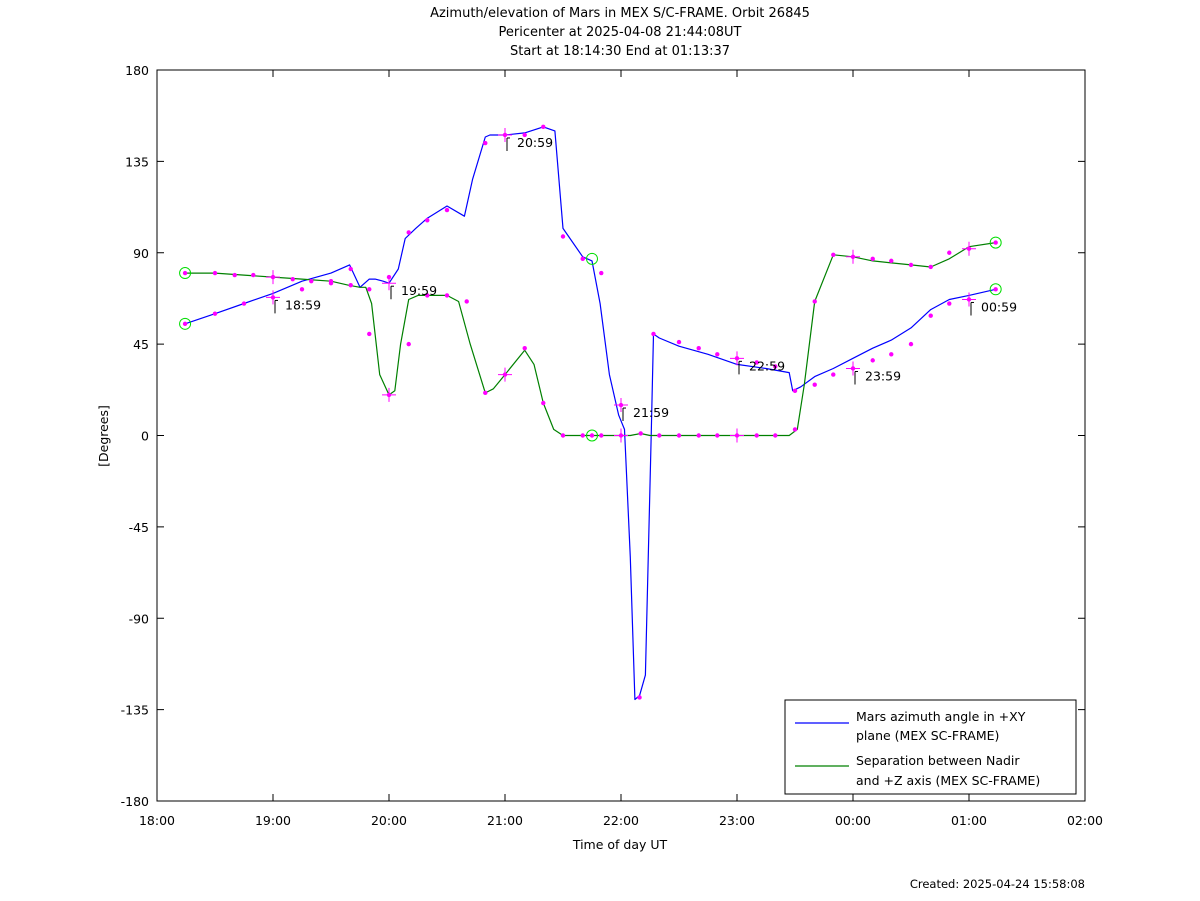 This screenshot has width=1200, height=901. What do you see at coordinates (999, 306) in the screenshot?
I see `annotation-label: 00:59` at bounding box center [999, 306].